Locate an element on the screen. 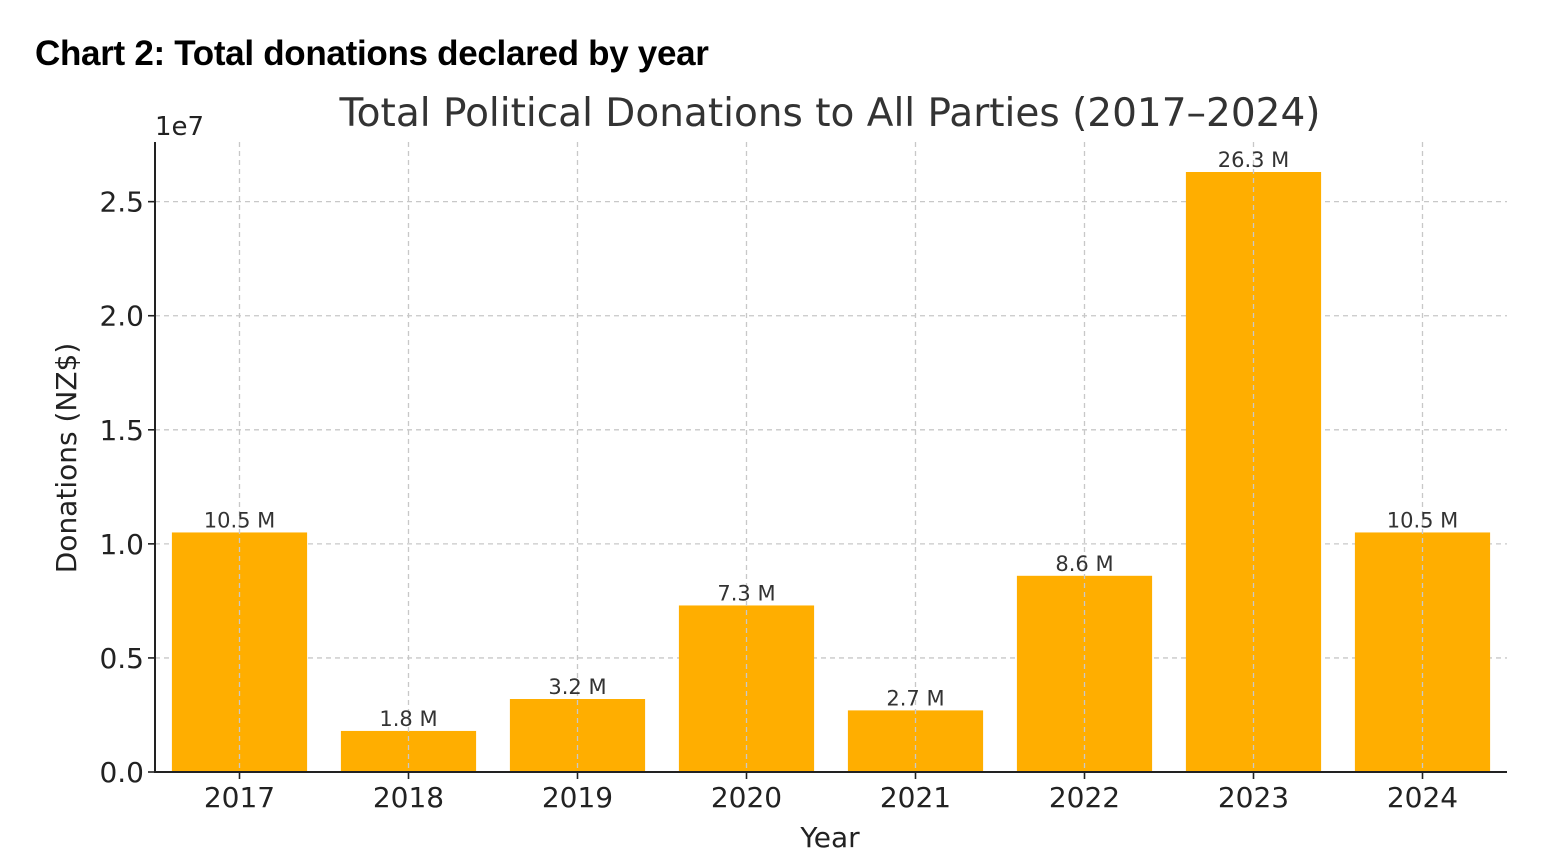 The width and height of the screenshot is (1548, 866). x-tick-label: 2021 is located at coordinates (915, 797).